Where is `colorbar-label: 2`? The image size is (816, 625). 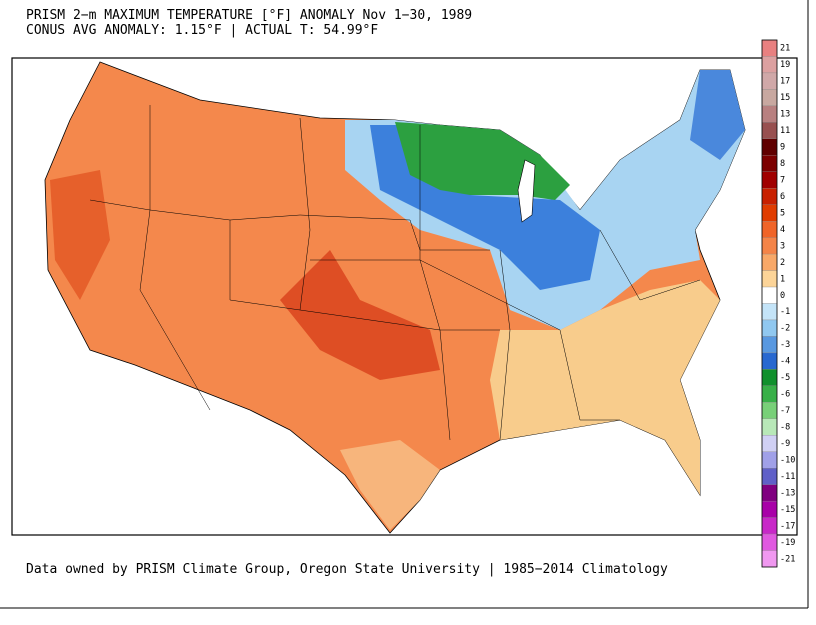 colorbar-label: 2 is located at coordinates (782, 263).